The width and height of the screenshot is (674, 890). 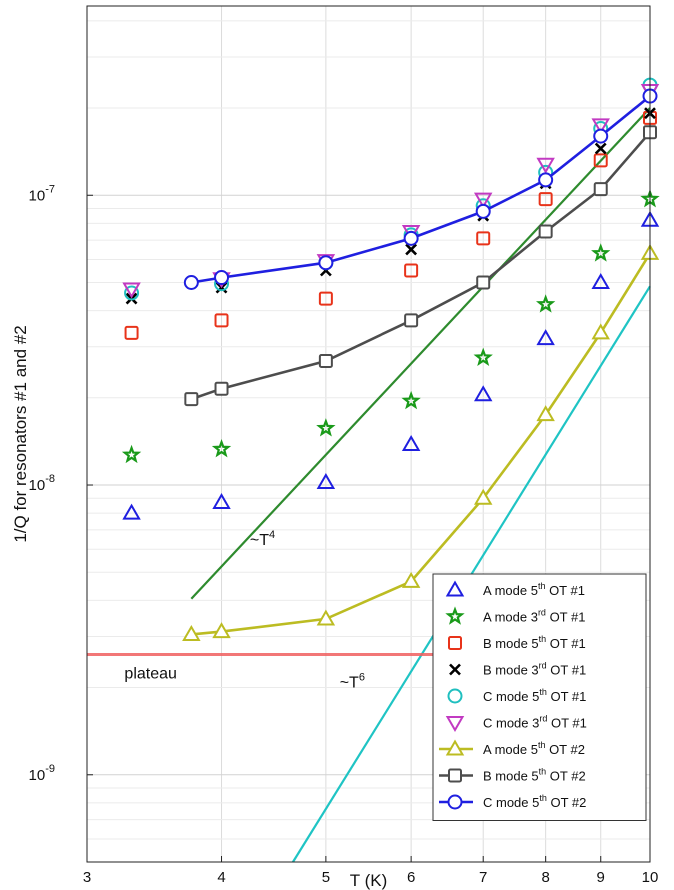 I want to click on legend-label: A mode 3rd OT #1, so click(x=534, y=616).